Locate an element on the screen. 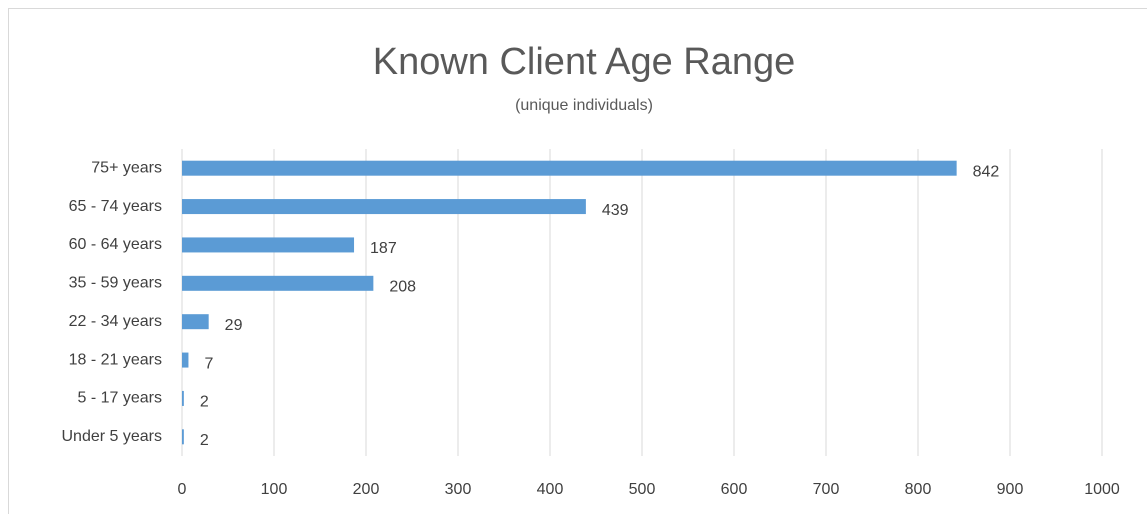 The height and width of the screenshot is (514, 1147). y-tick-label: 75+ years is located at coordinates (126, 167).